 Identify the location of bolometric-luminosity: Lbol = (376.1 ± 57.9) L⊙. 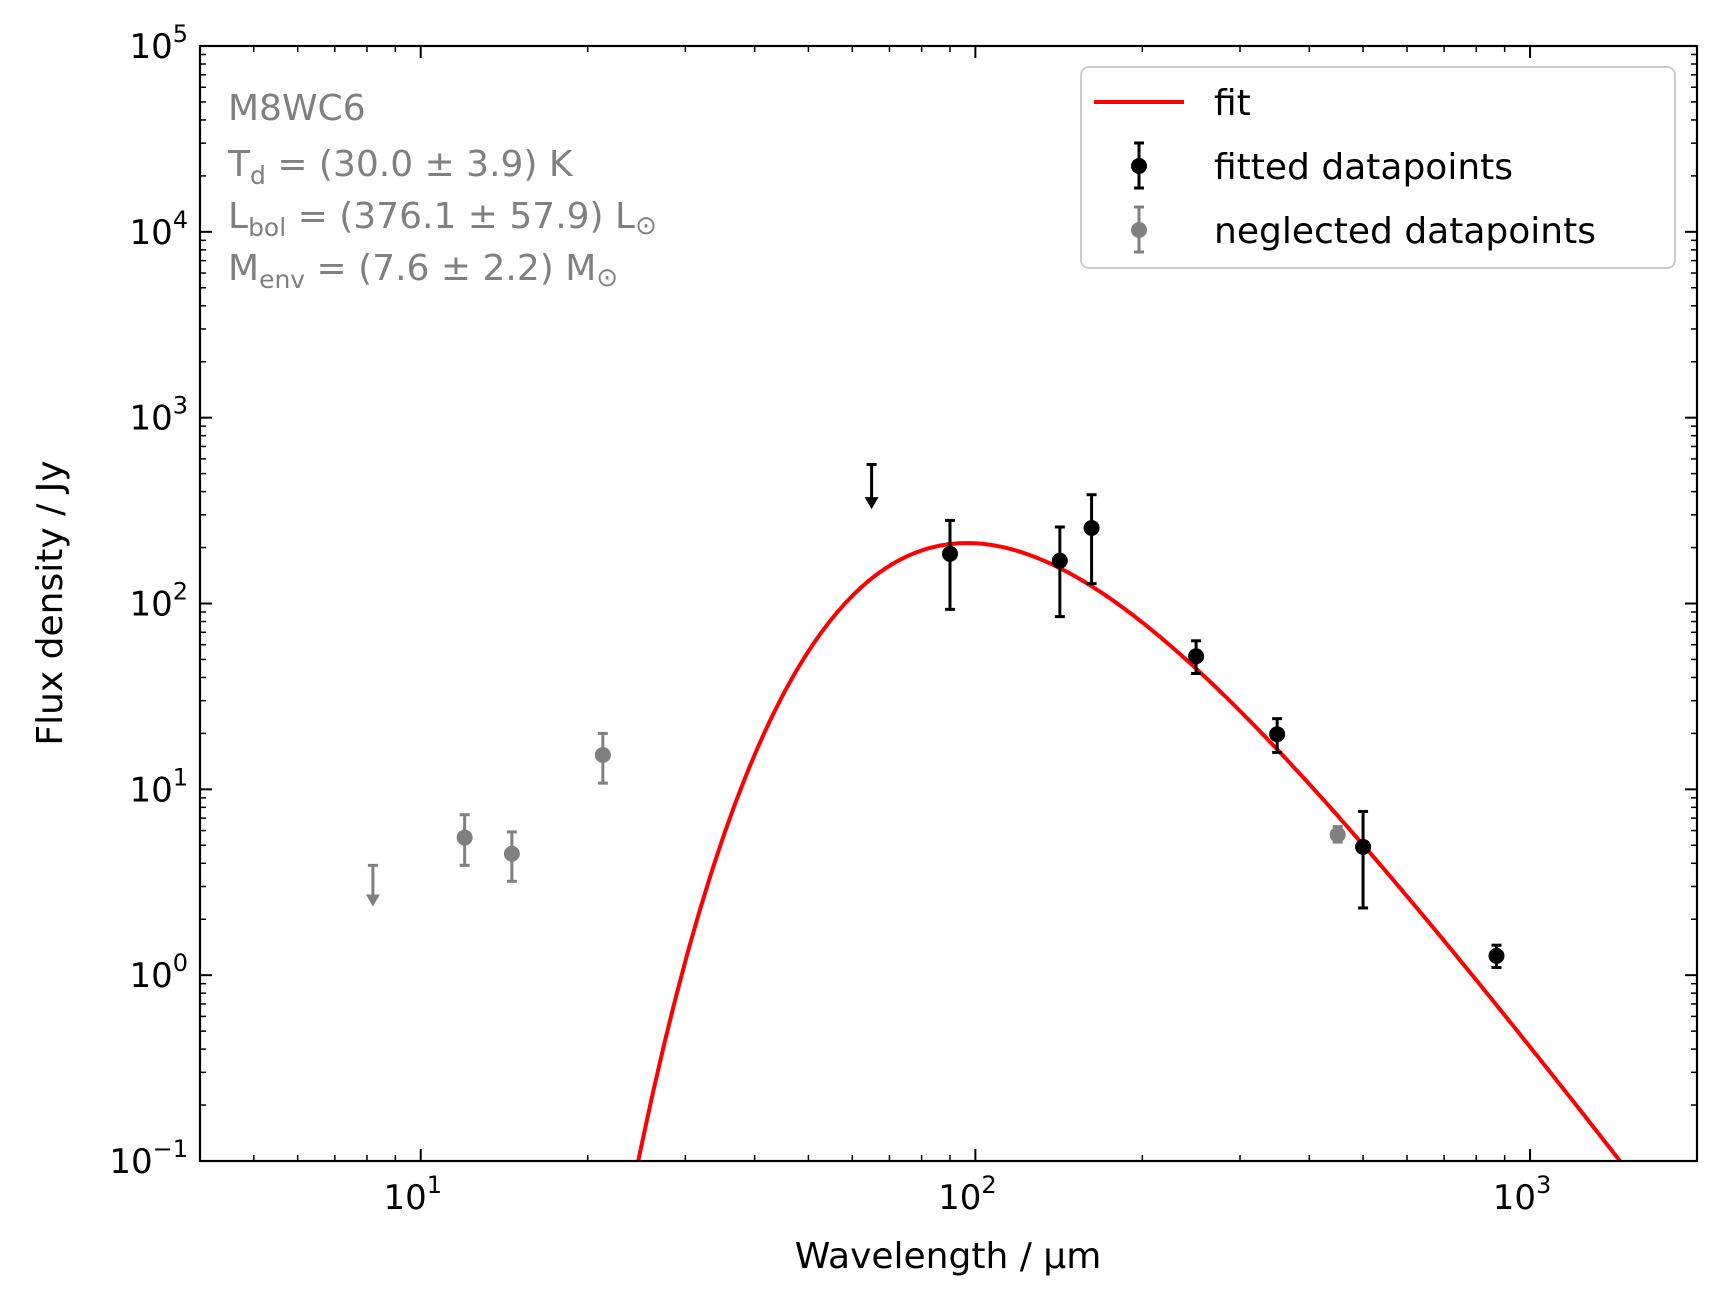
(442, 219).